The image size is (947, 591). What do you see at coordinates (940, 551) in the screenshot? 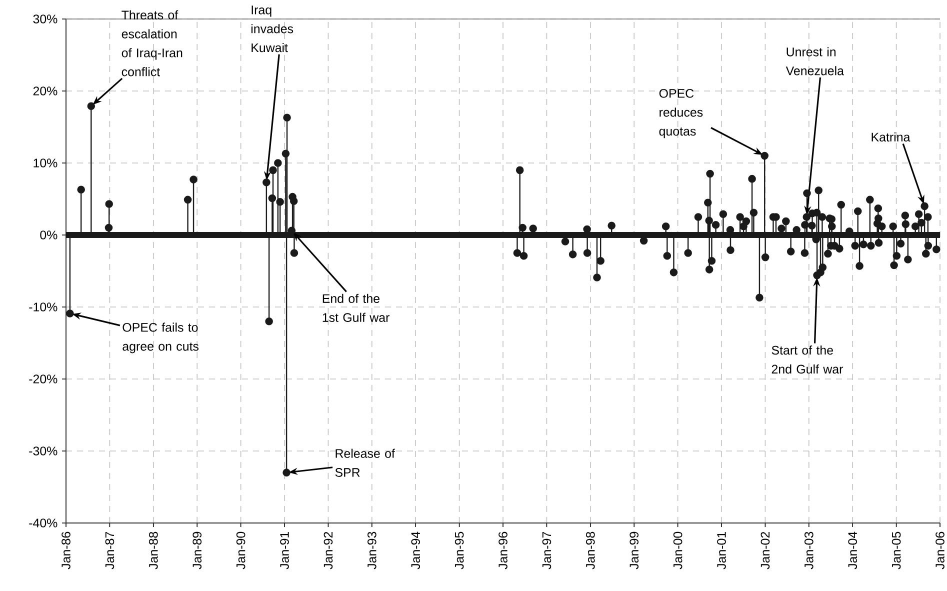
I see `x-tick-label: Jan-06` at bounding box center [940, 551].